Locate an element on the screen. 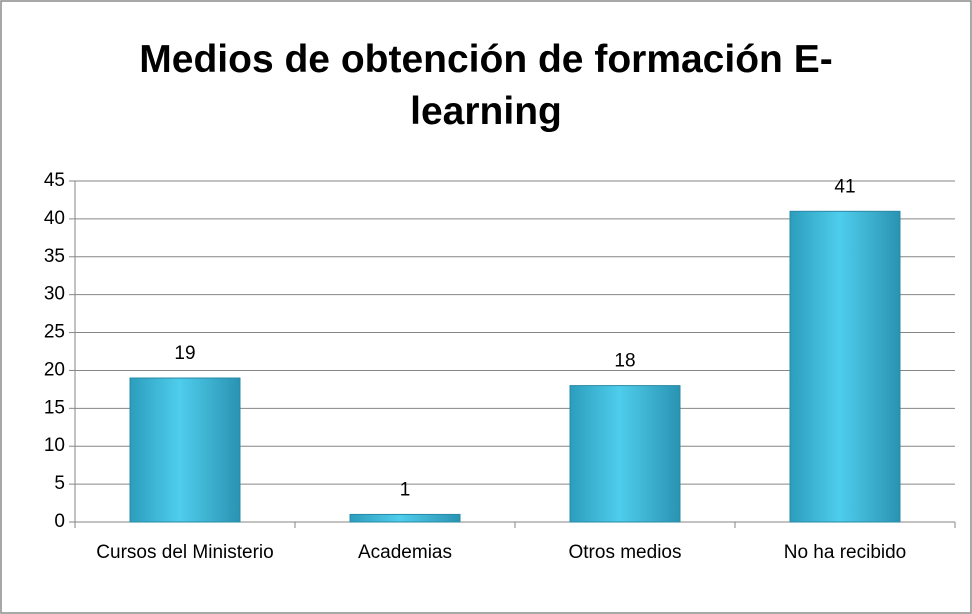 This screenshot has height=614, width=972. y-tick-label: 45 is located at coordinates (54, 180).